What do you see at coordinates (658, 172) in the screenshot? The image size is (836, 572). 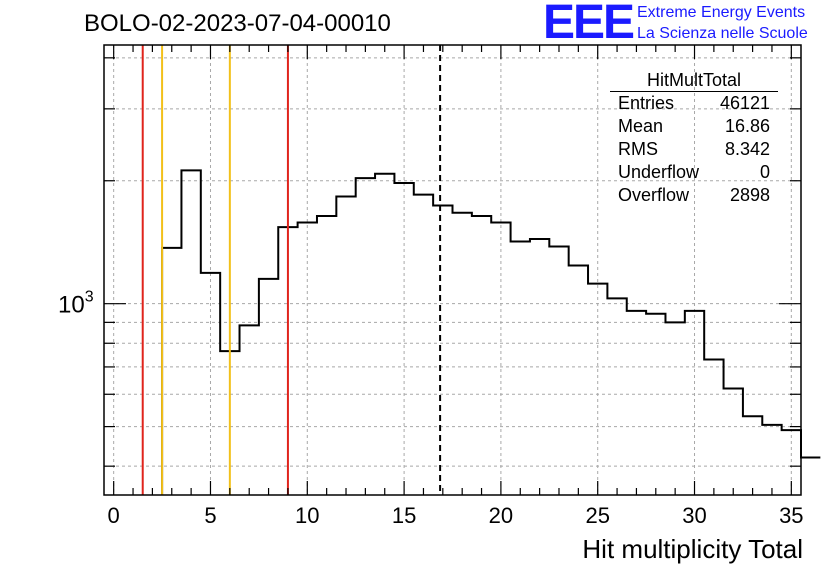 I see `stats-label: Underflow` at bounding box center [658, 172].